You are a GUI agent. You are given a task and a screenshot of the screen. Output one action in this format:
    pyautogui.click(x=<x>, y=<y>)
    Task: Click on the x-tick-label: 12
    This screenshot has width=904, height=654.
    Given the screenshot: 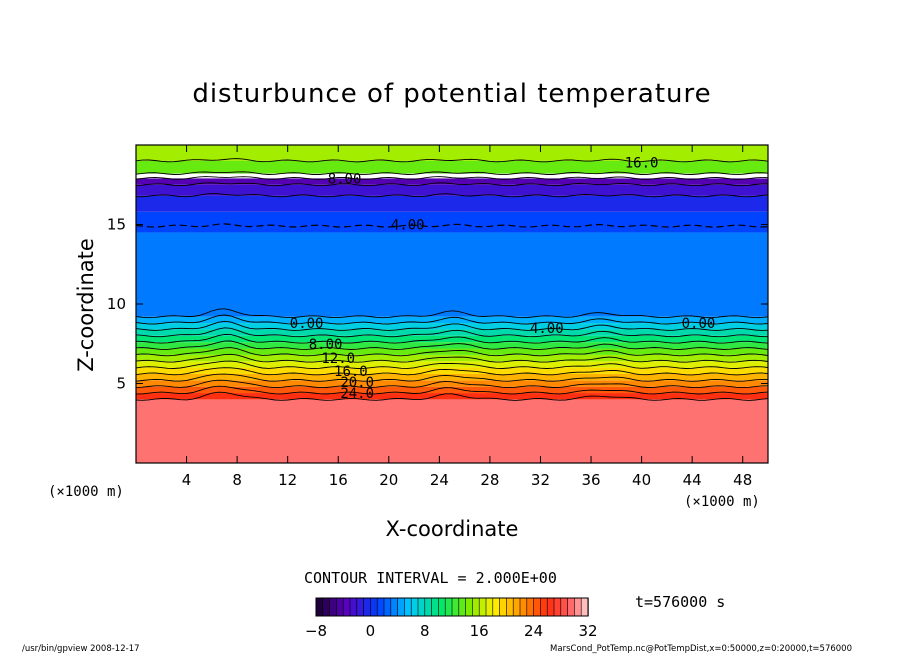 What is the action you would take?
    pyautogui.click(x=287, y=480)
    